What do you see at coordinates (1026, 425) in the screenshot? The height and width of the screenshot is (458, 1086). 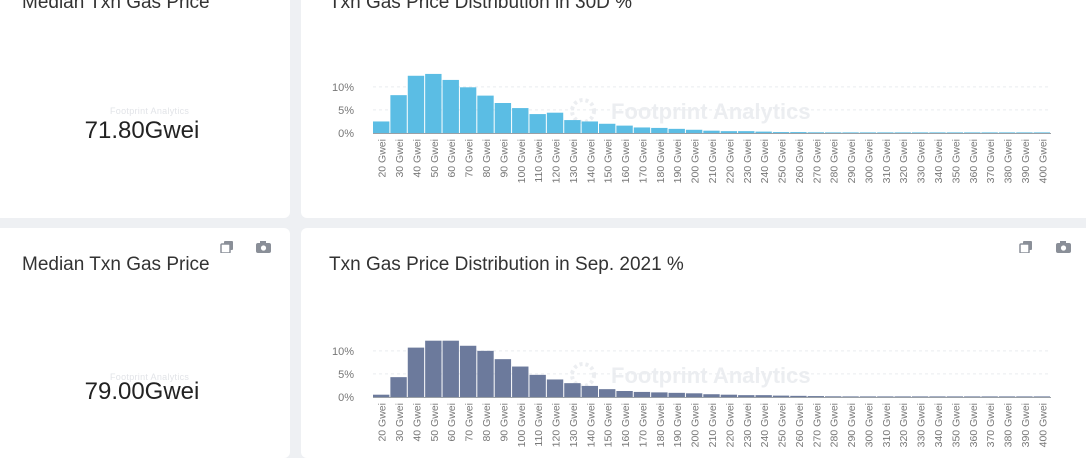 I see `x-tick-label: 390 Gwei` at bounding box center [1026, 425].